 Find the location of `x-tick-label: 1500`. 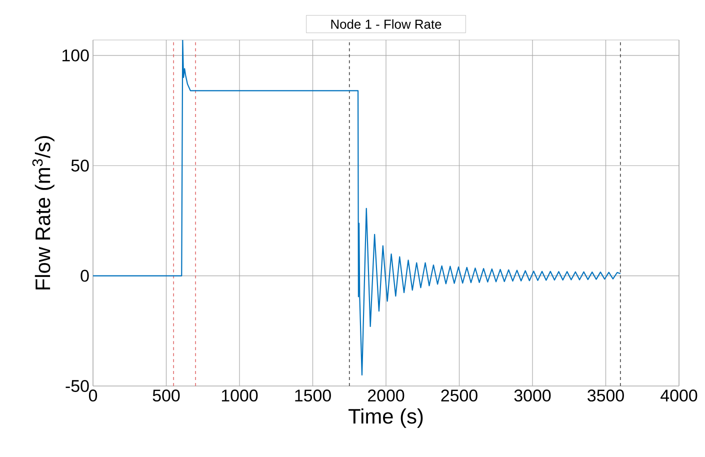

x-tick-label: 1500 is located at coordinates (313, 396).